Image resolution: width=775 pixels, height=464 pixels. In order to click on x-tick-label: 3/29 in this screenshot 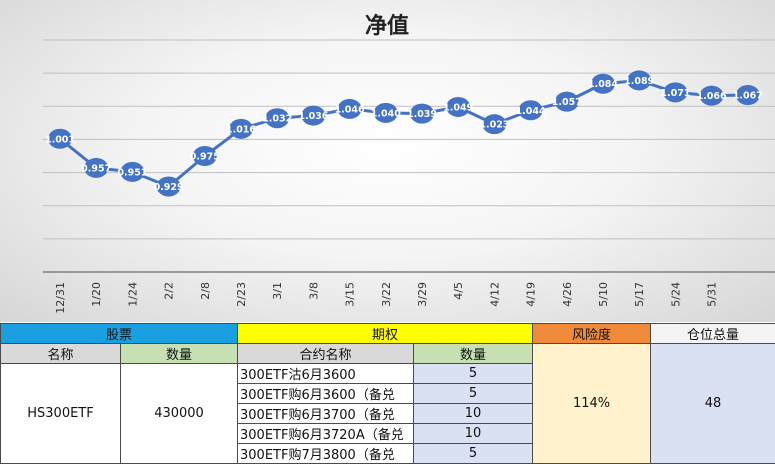, I will do `click(422, 294)`.